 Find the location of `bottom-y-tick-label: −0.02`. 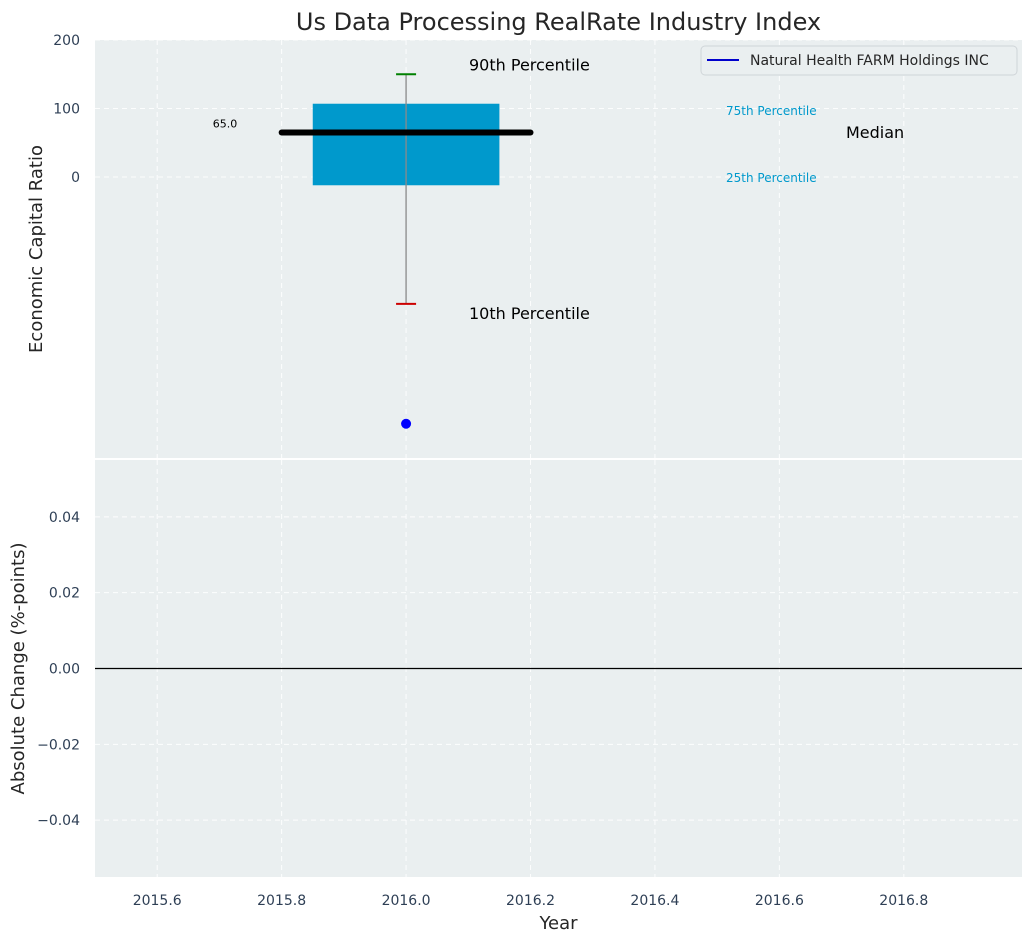

bottom-y-tick-label: −0.02 is located at coordinates (58, 745).